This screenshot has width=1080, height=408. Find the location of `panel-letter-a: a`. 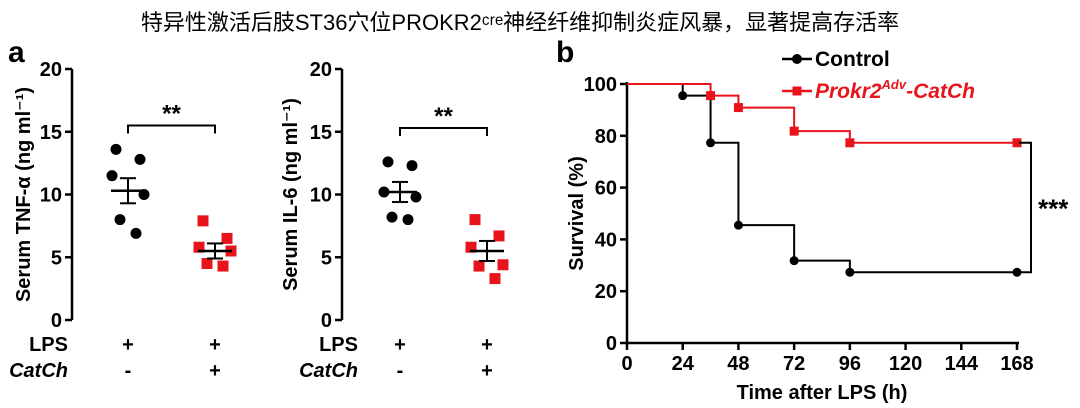

panel-letter-a: a is located at coordinates (16, 52).